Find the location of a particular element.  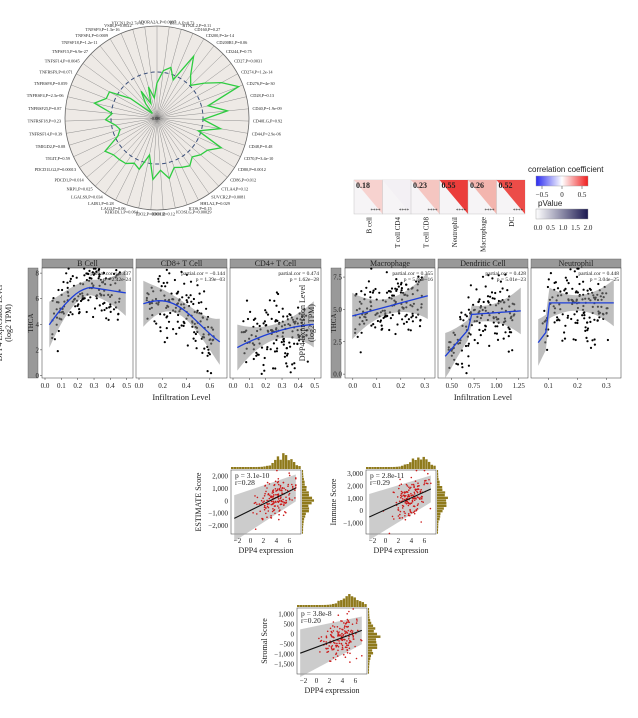

partial-p: p = 5.01e−23 is located at coordinates (512, 280).